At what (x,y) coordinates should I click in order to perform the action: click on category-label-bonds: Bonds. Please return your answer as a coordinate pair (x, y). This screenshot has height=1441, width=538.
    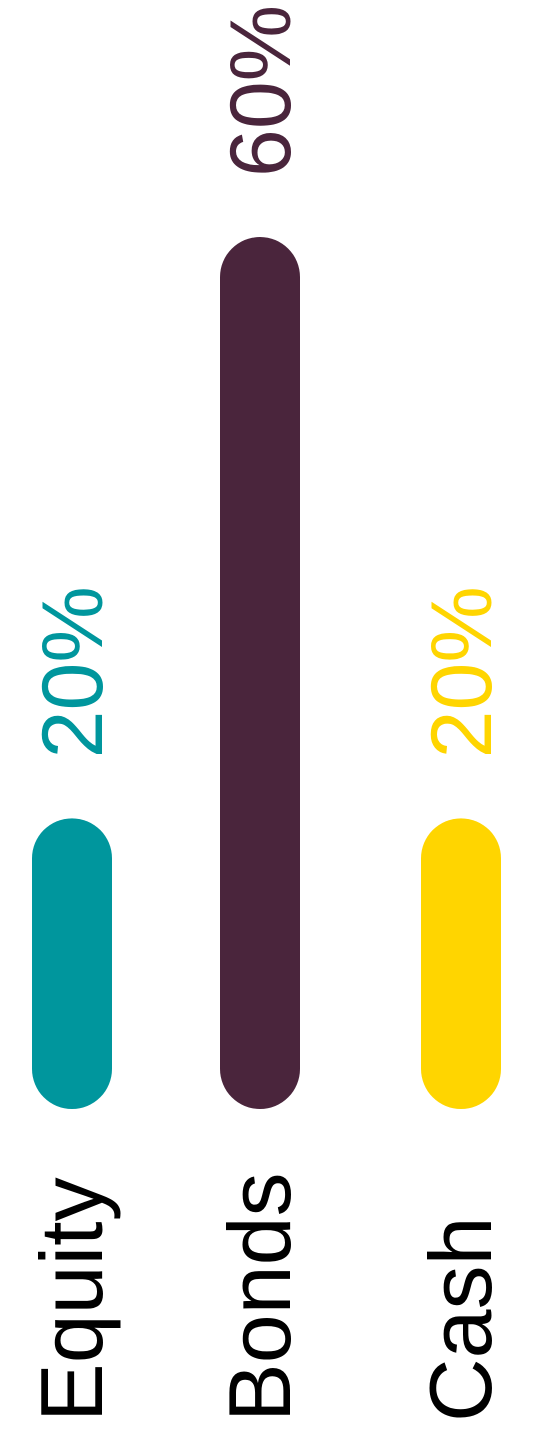
    Looking at the image, I should click on (259, 1297).